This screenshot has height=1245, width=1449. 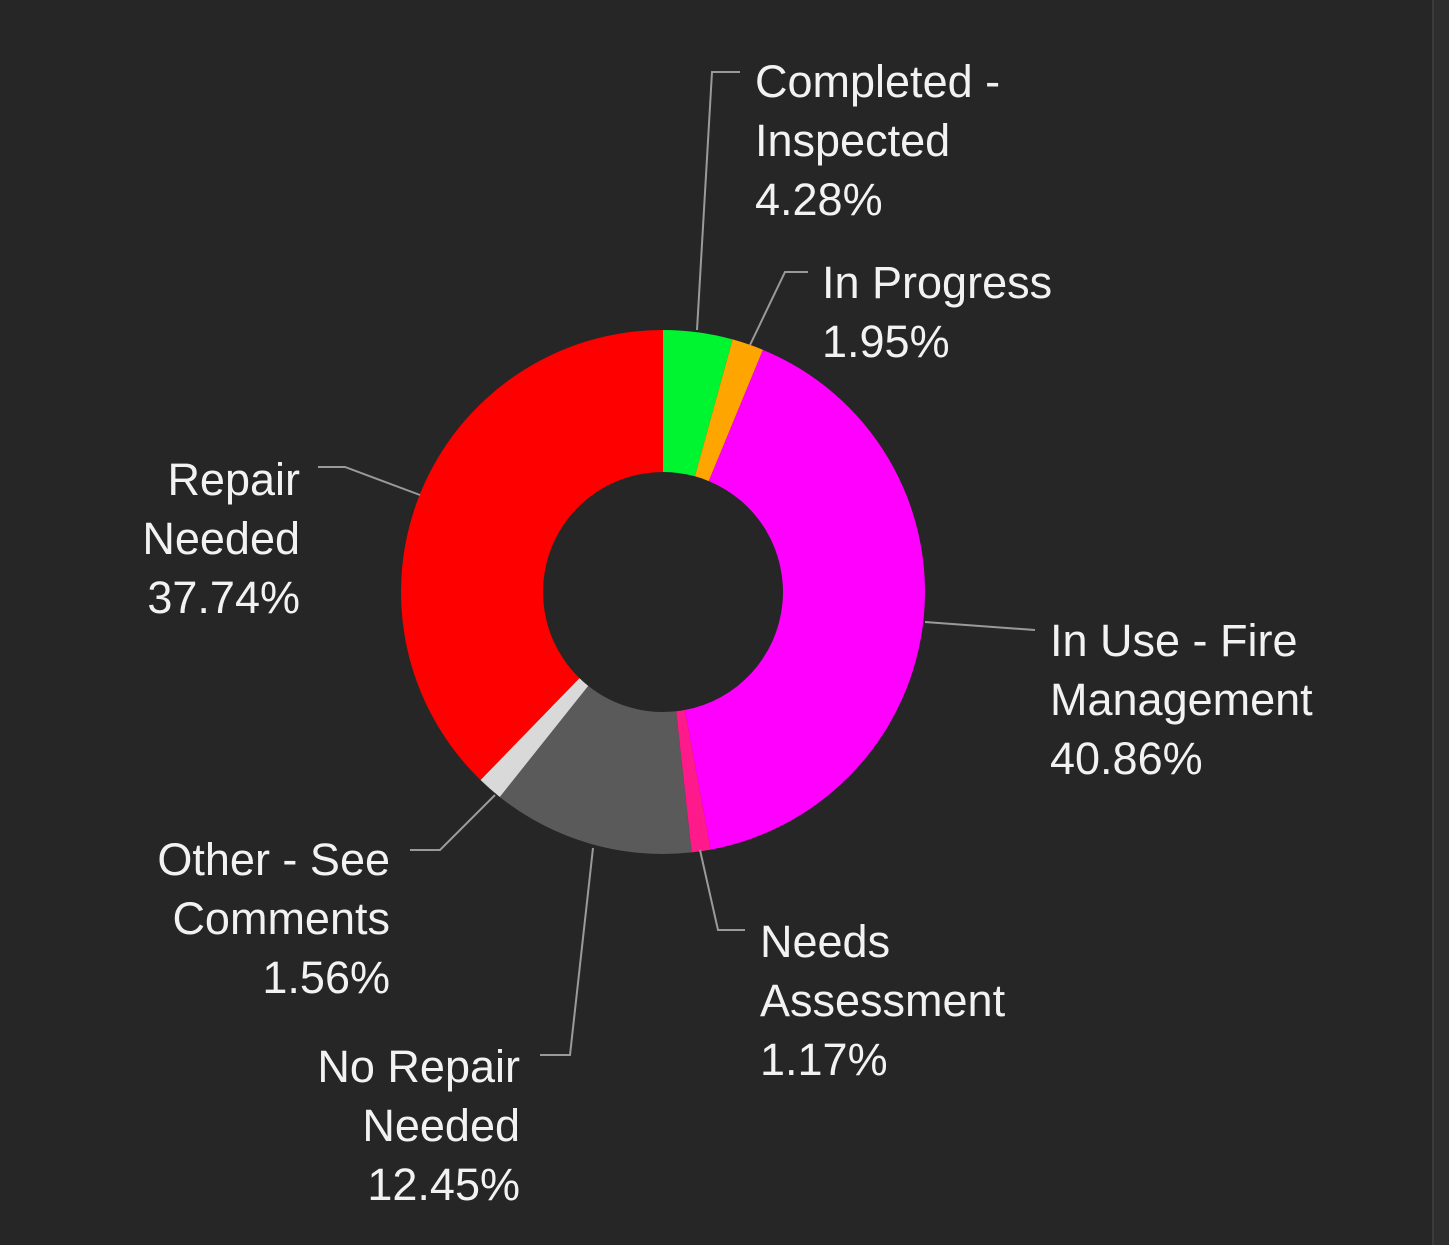 What do you see at coordinates (883, 971) in the screenshot?
I see `category-label: Needs Assessment` at bounding box center [883, 971].